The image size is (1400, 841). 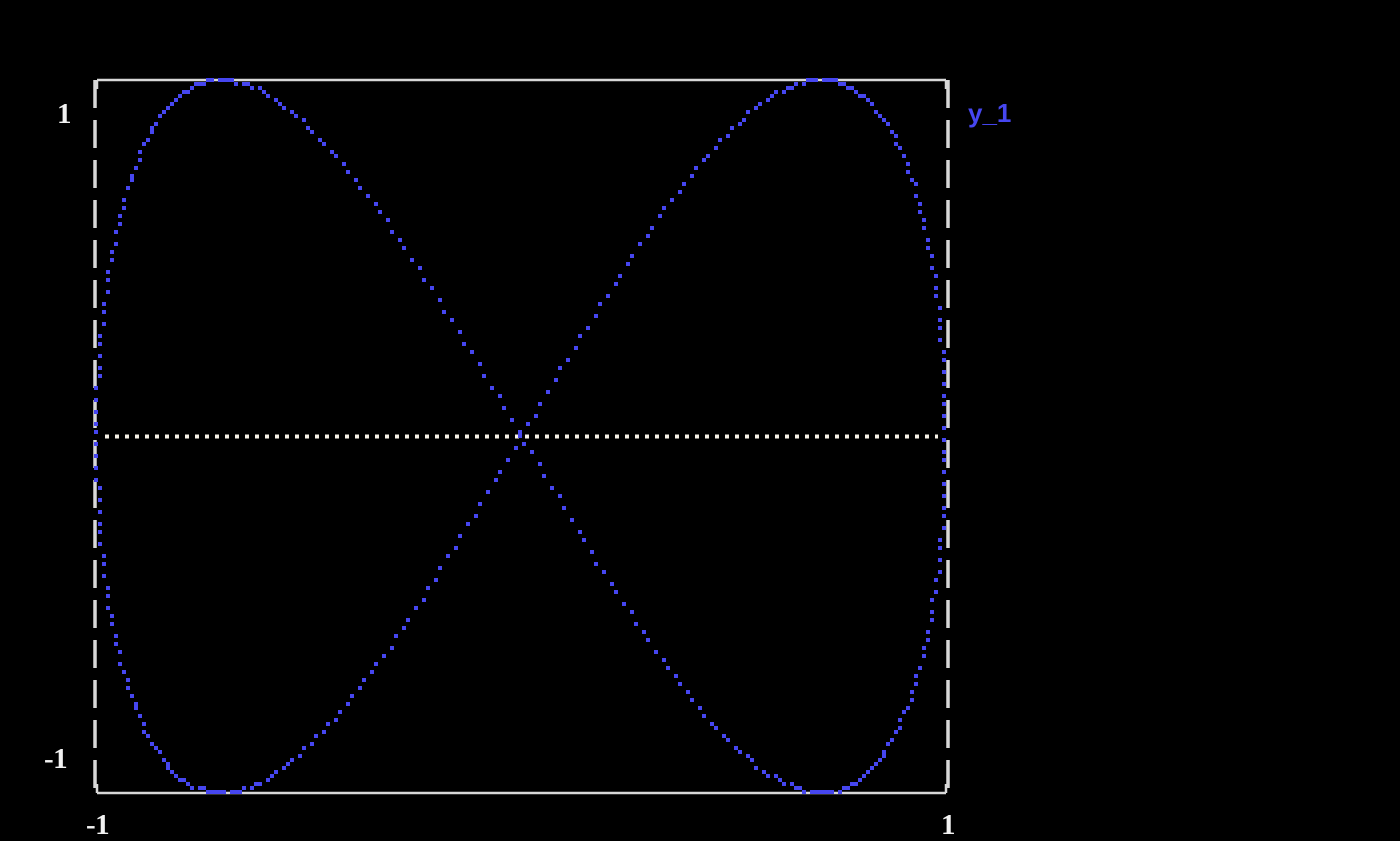 I want to click on y-axis-tick-label-bottom: -1, so click(x=56, y=759).